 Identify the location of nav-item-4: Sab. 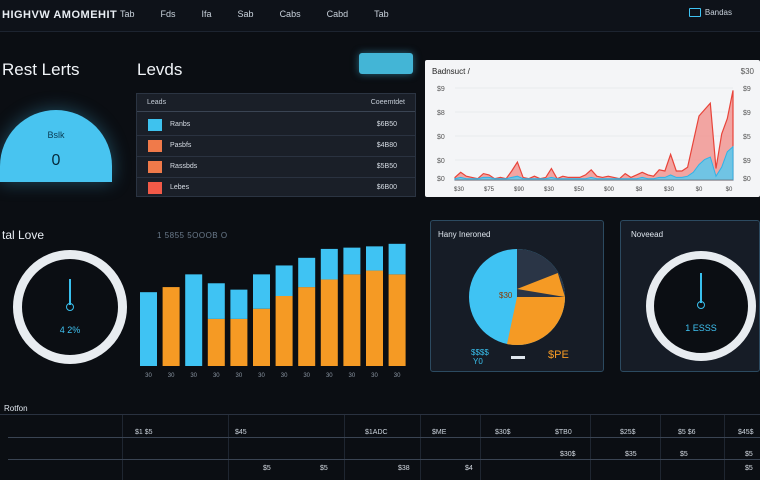
(245, 14).